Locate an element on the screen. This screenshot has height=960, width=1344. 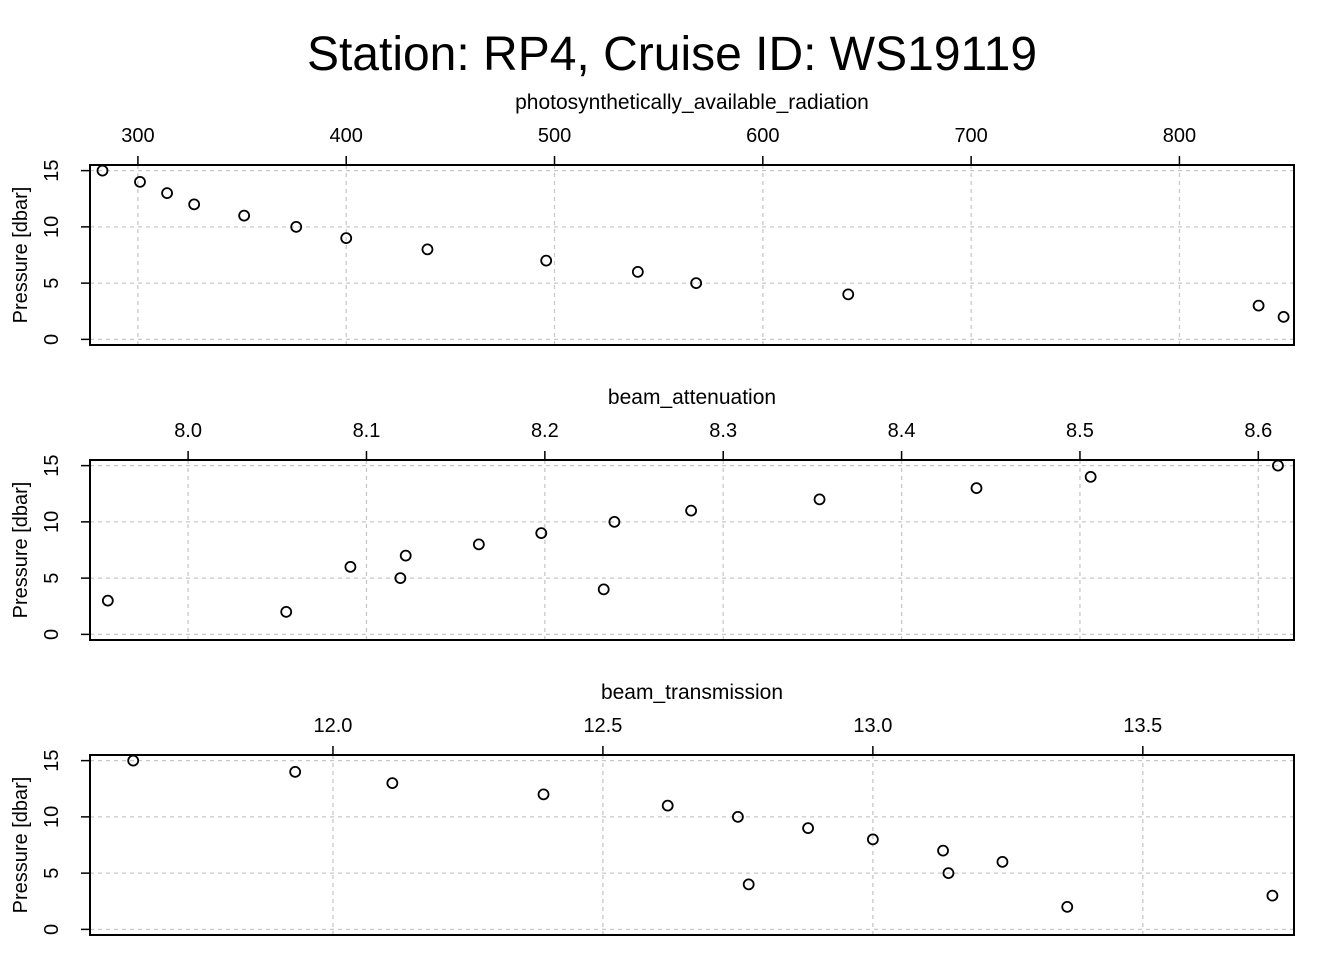
x-axis-label: beam_attenuation is located at coordinates (692, 397).